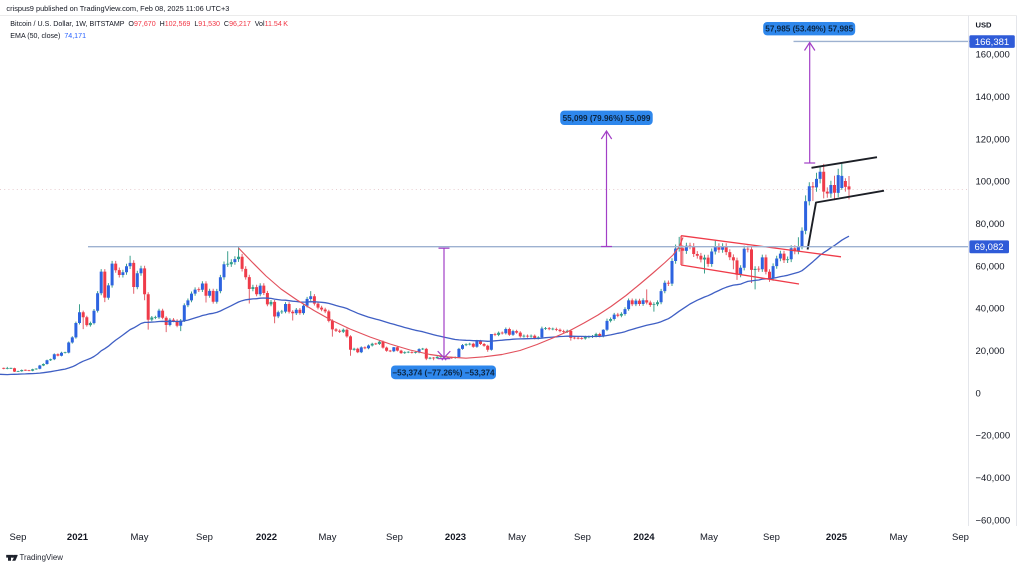 The width and height of the screenshot is (1024, 568). Describe the element at coordinates (644, 537) in the screenshot. I see `svg-text: 2024` at that location.